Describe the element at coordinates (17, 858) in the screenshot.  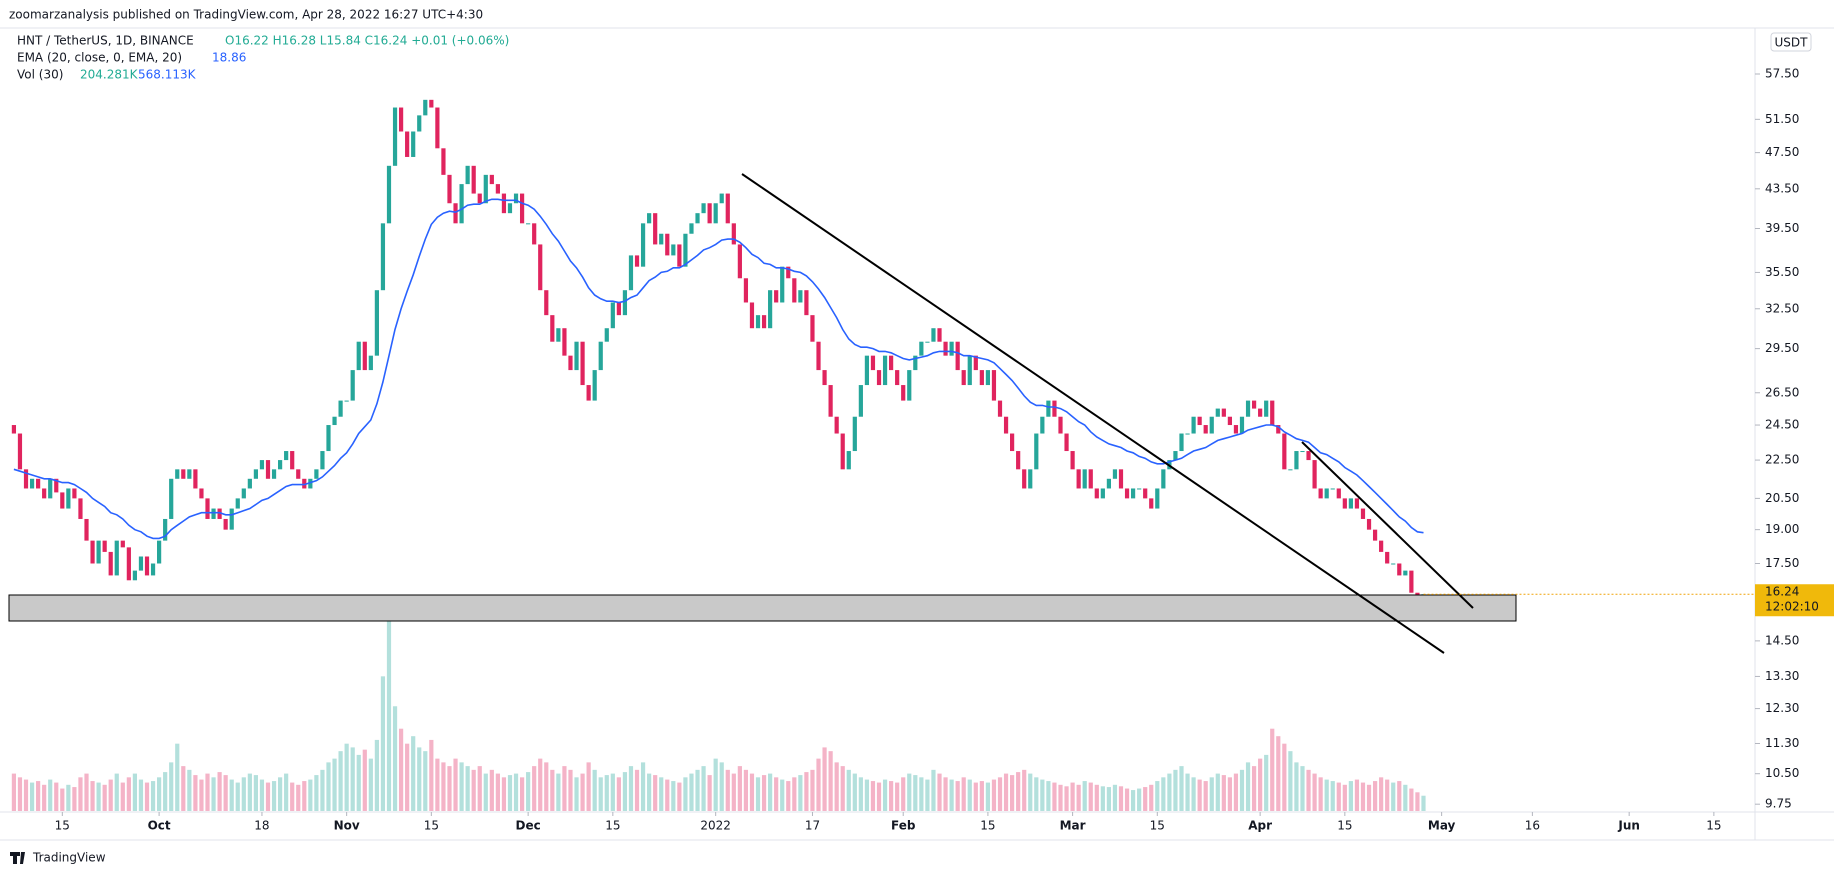
I see `brand-logo` at that location.